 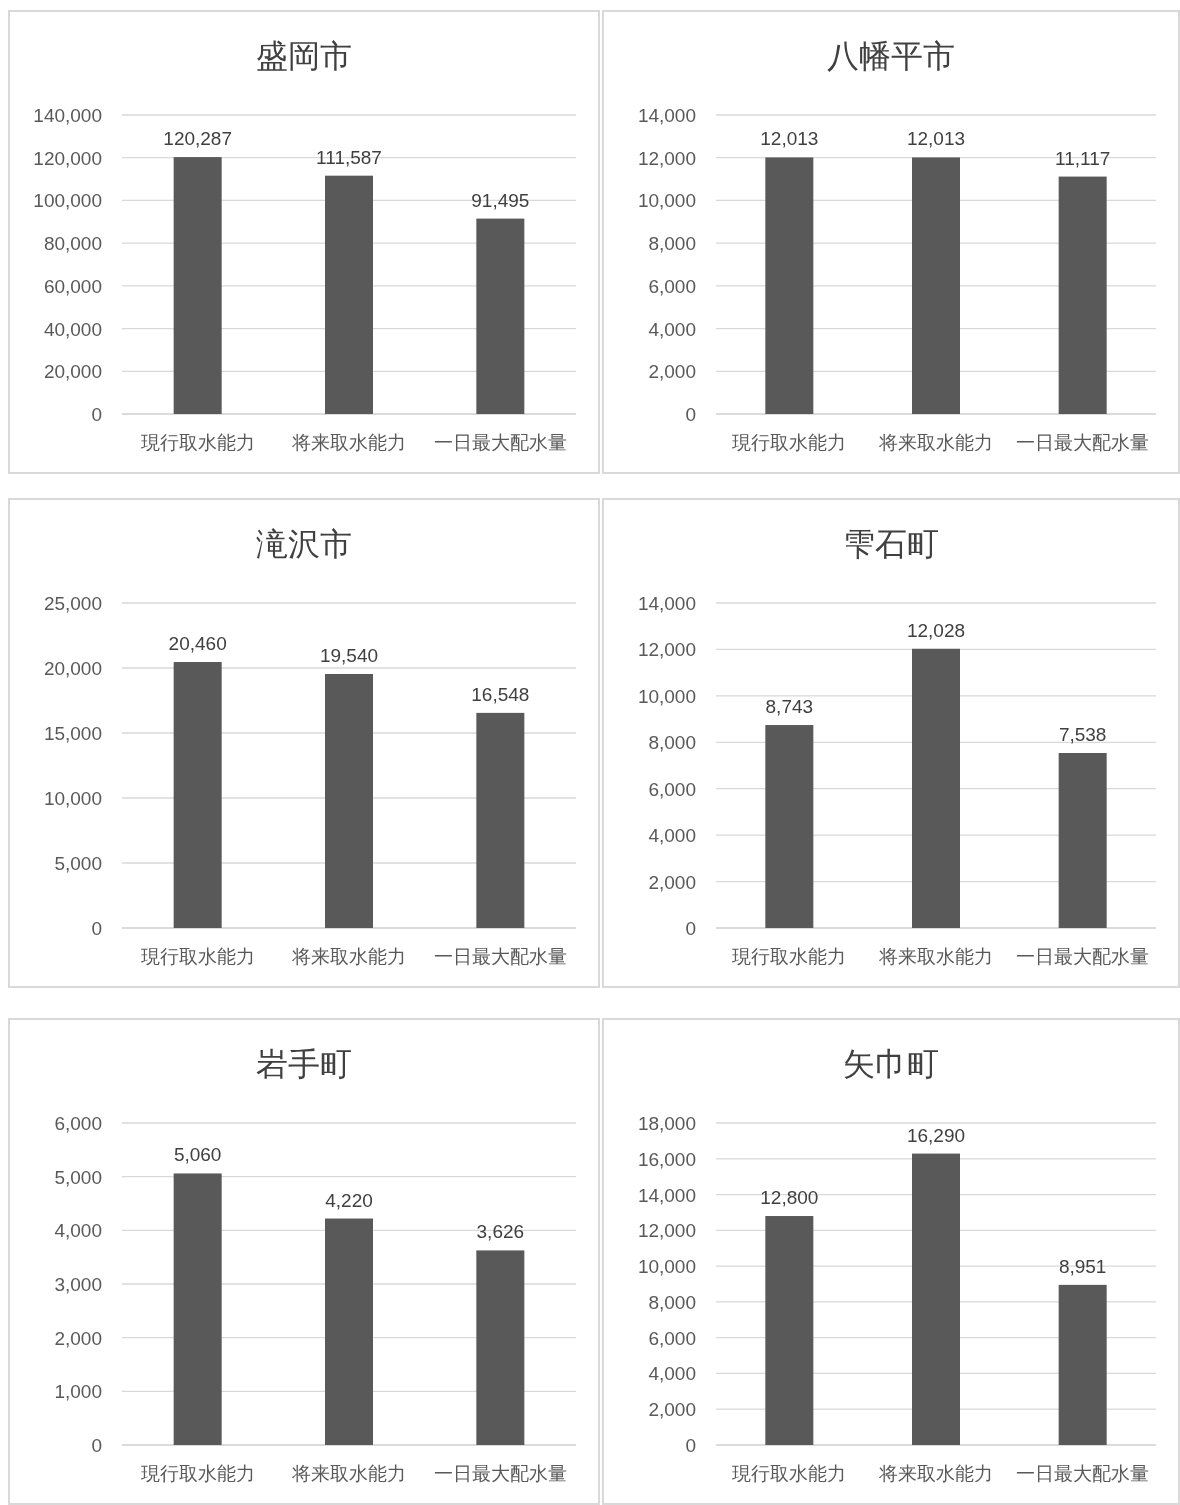 What do you see at coordinates (72, 329) in the screenshot?
I see `y-tick-label: 40,000` at bounding box center [72, 329].